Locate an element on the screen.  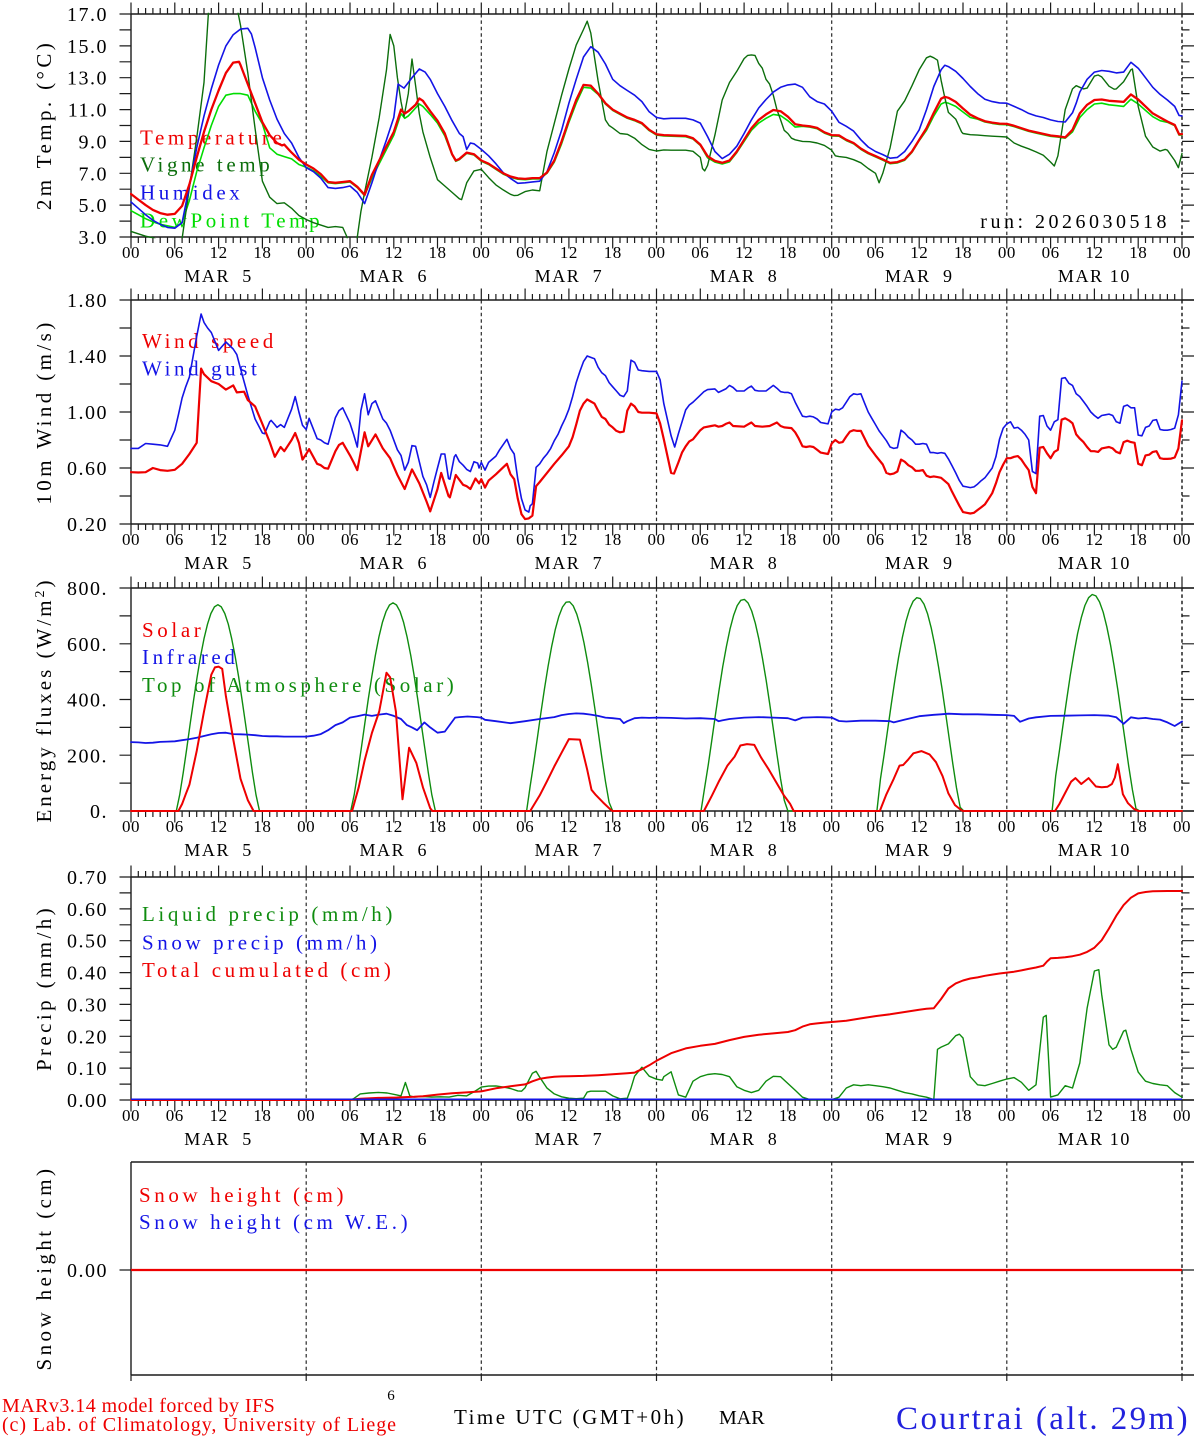
svg-text: MARv3.14 model forced by IFS is located at coordinates (138, 1406).